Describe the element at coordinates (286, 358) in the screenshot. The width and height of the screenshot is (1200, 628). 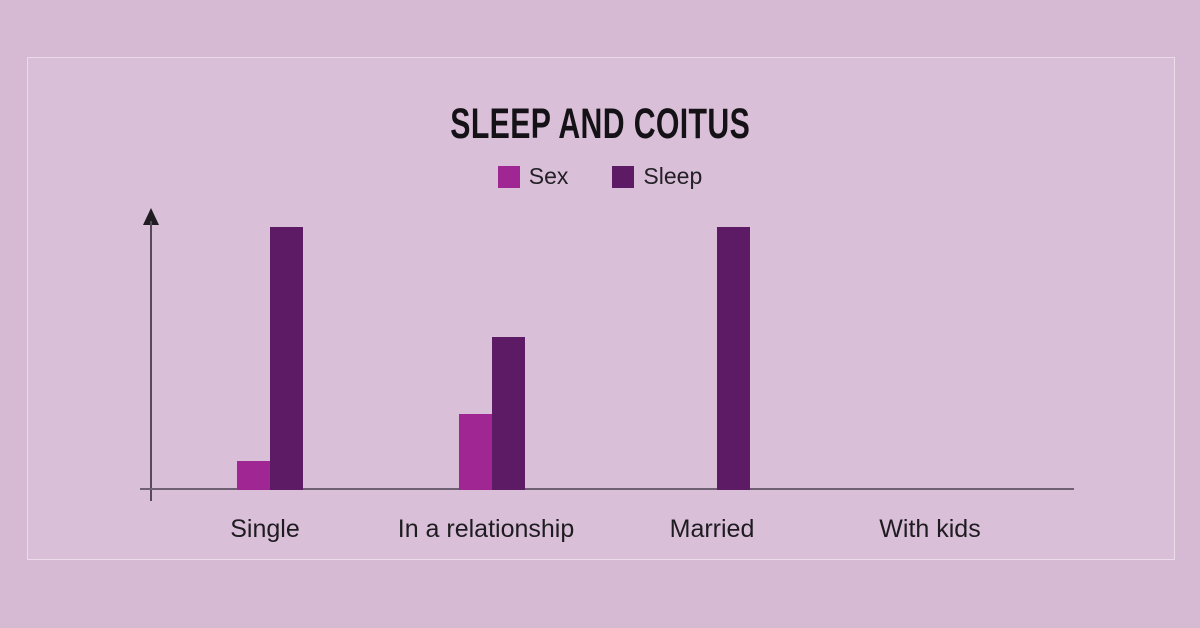
I see `bar-sleep-single` at that location.